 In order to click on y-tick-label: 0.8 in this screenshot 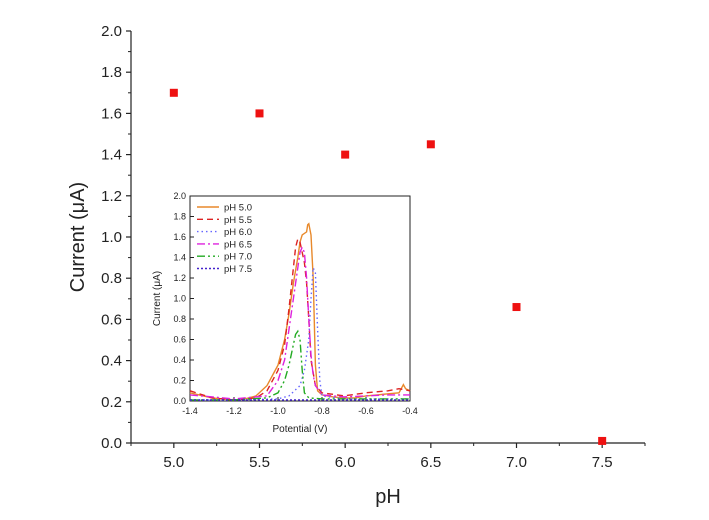, I will do `click(111, 278)`.